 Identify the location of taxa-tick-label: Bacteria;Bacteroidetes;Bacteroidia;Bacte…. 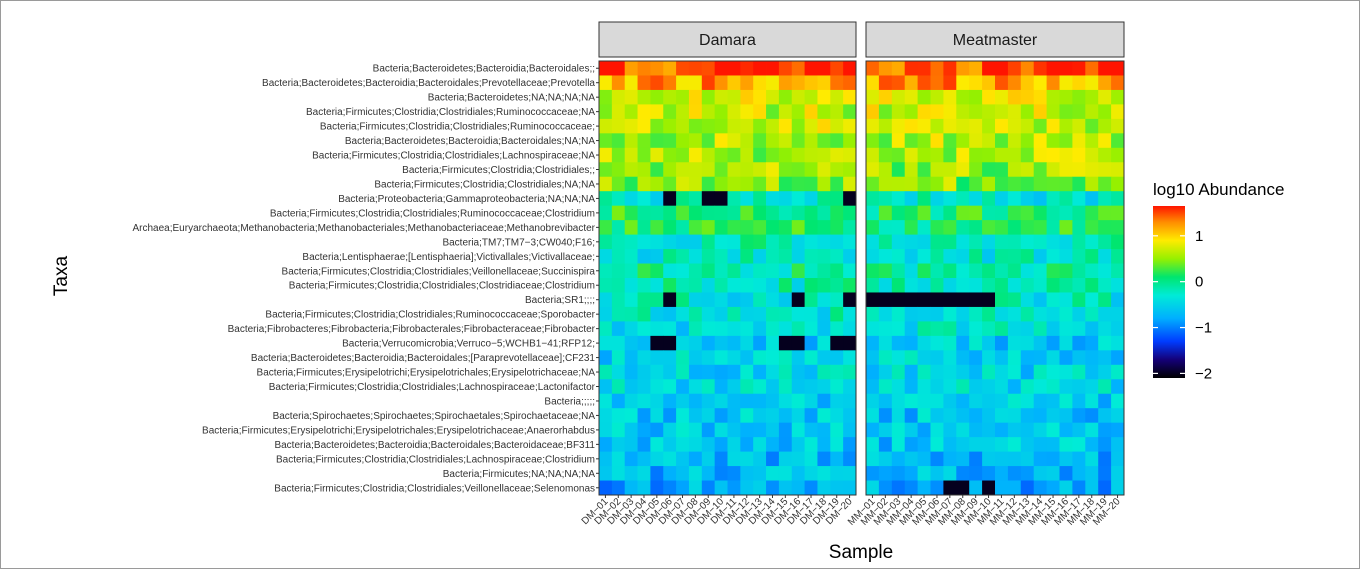
(423, 358).